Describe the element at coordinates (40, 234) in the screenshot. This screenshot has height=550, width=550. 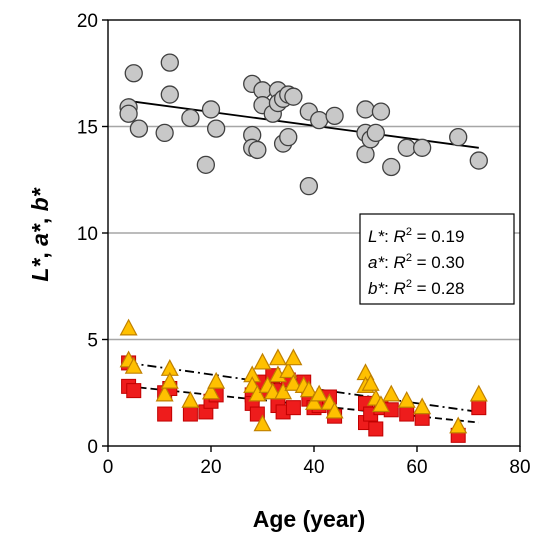
I see `y-axis-title: L*, a*, b*` at that location.